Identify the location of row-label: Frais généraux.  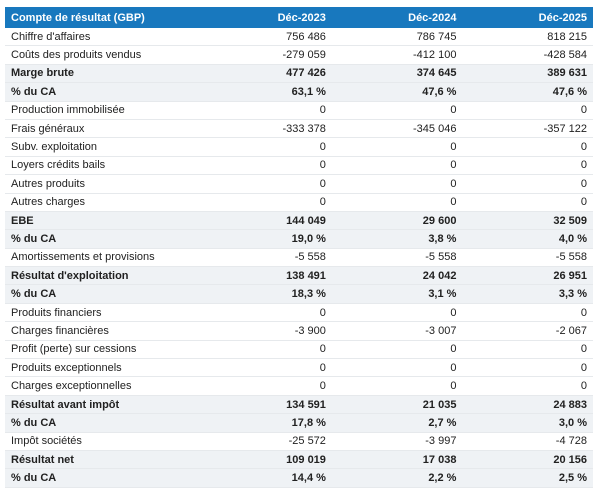
(103, 129).